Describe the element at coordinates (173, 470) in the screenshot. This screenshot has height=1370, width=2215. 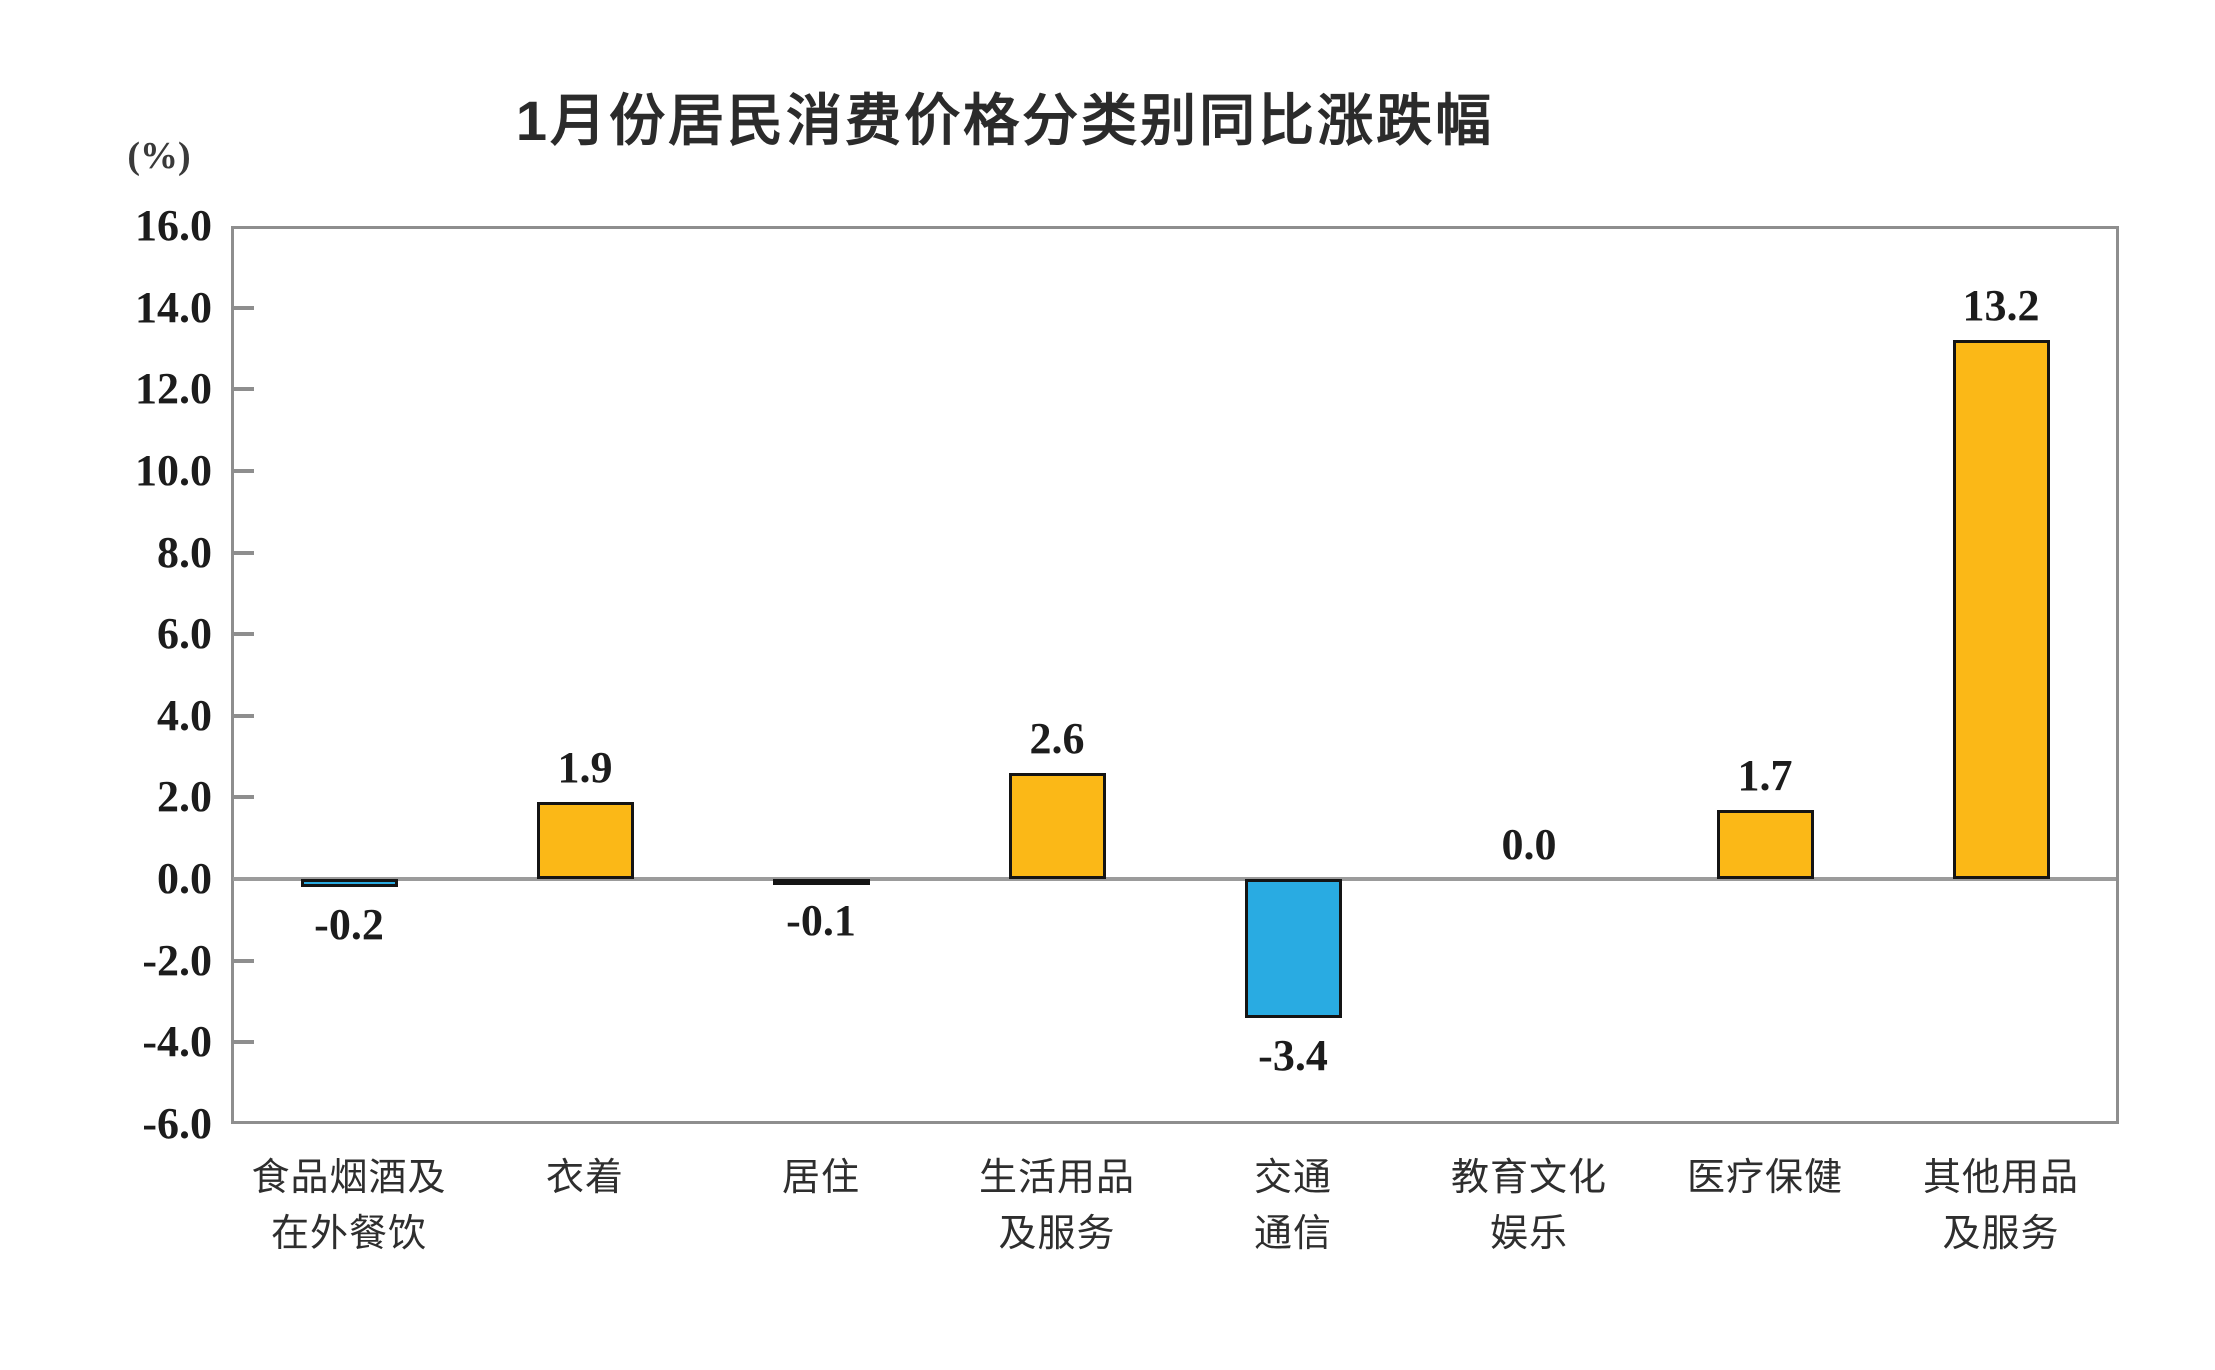
I see `y-tick-label: 10.0` at that location.